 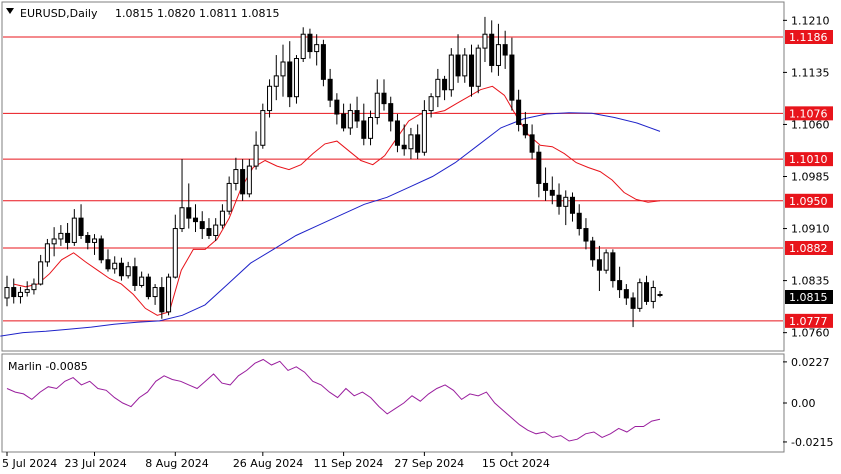 What do you see at coordinates (96, 463) in the screenshot?
I see `time-tick-label: 23 Jul 2024` at bounding box center [96, 463].